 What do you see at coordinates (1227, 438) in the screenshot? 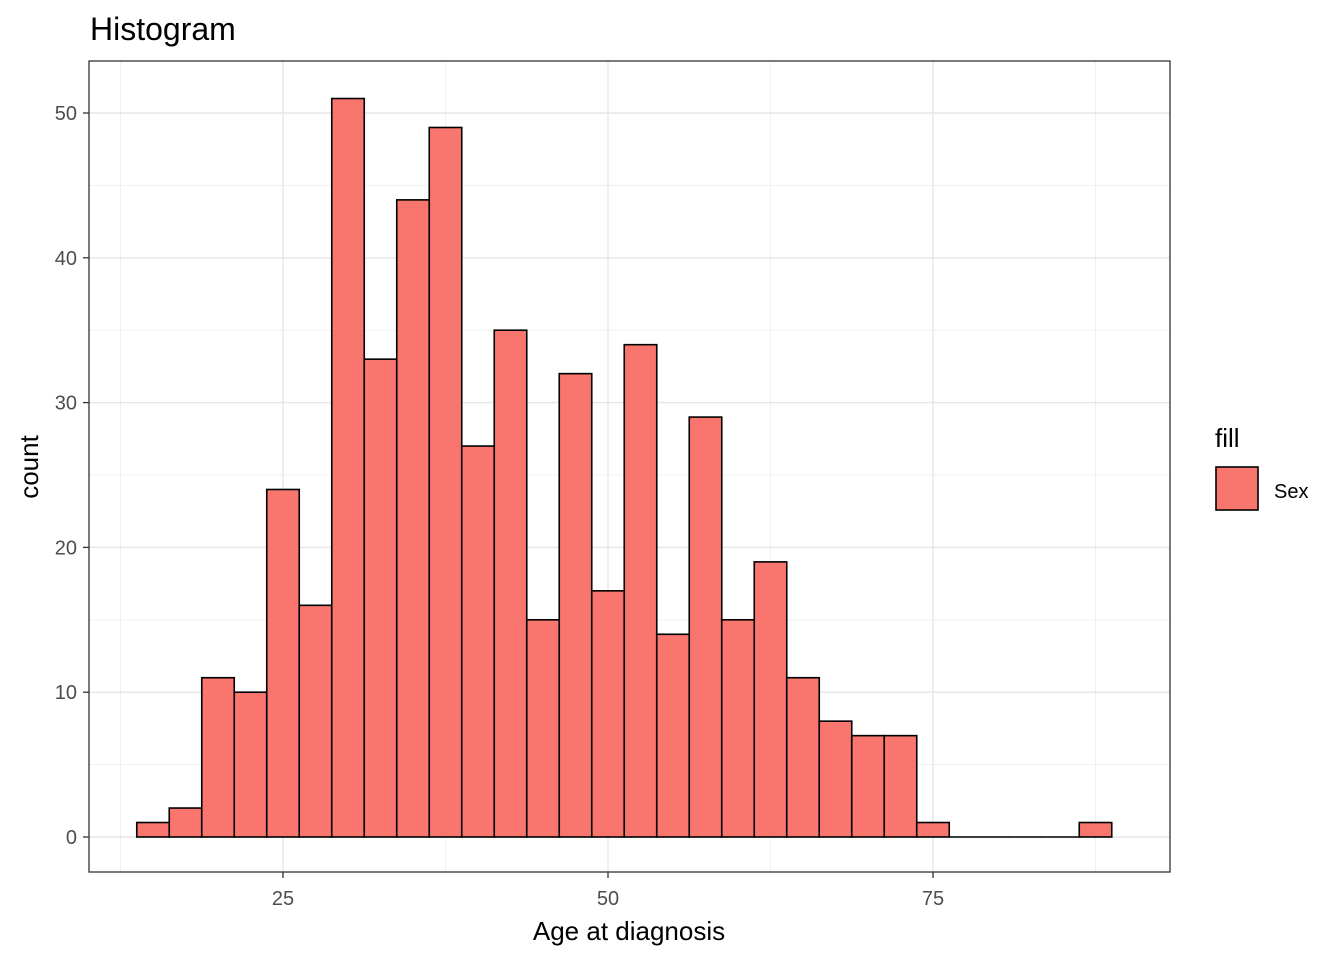
I see `legend-title: fill` at bounding box center [1227, 438].